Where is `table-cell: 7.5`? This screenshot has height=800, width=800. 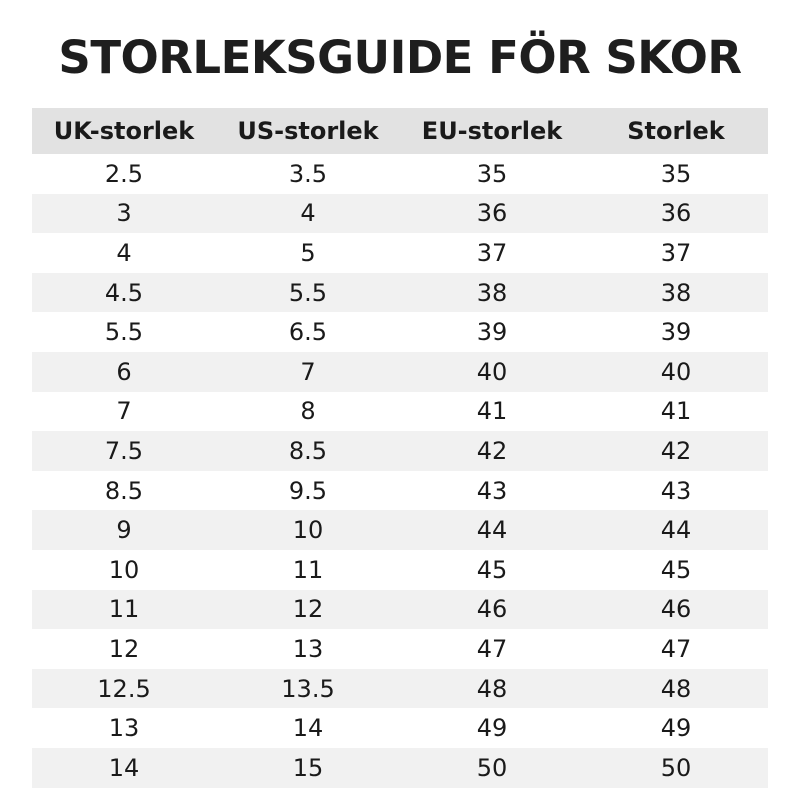 table-cell: 7.5 is located at coordinates (124, 451).